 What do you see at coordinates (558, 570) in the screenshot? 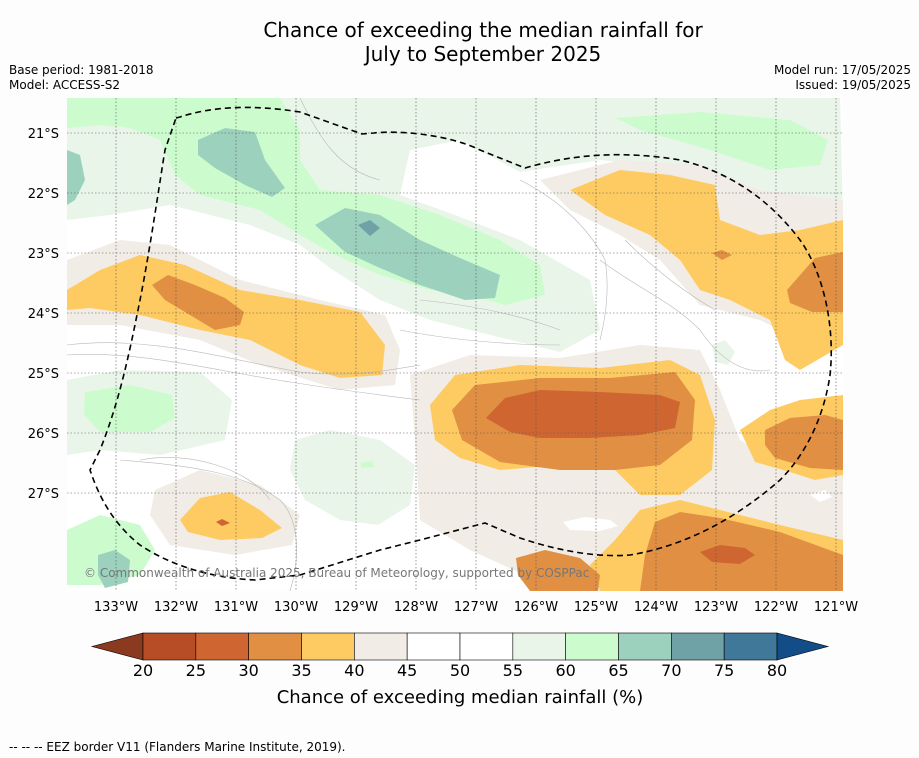
I see `zone-30-35-bottom` at bounding box center [558, 570].